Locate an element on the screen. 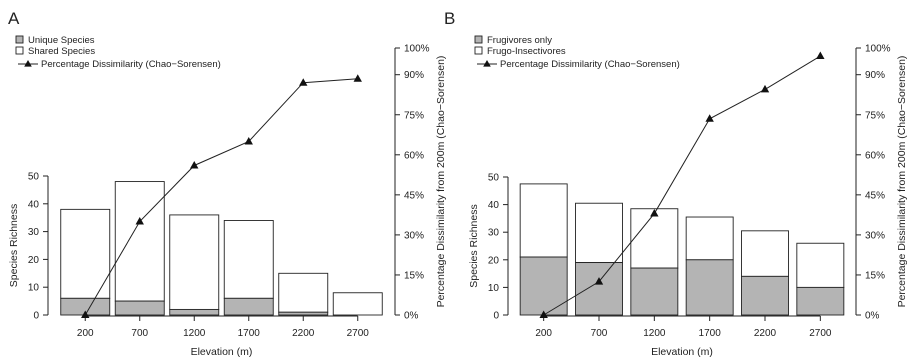  panel-letter: A is located at coordinates (14, 18).